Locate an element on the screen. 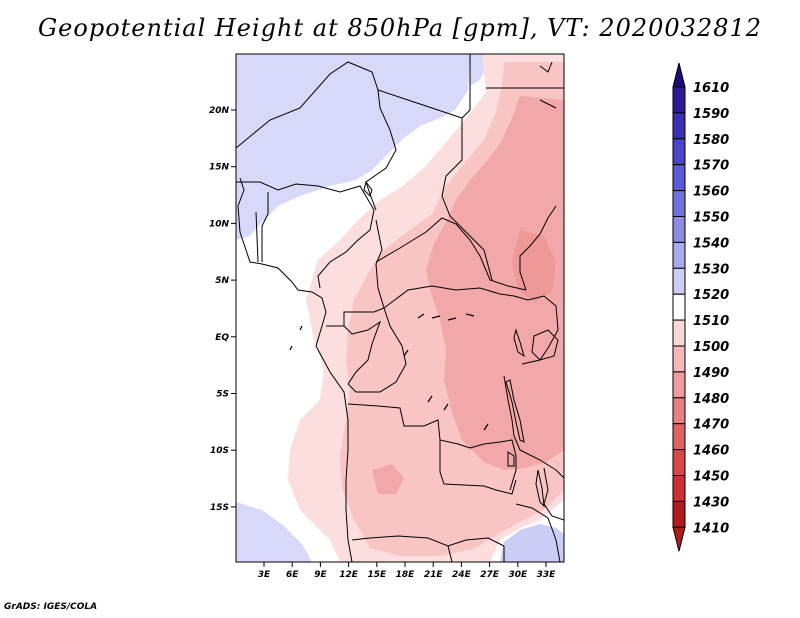  height-contour-1520-southeast is located at coordinates (532, 543).